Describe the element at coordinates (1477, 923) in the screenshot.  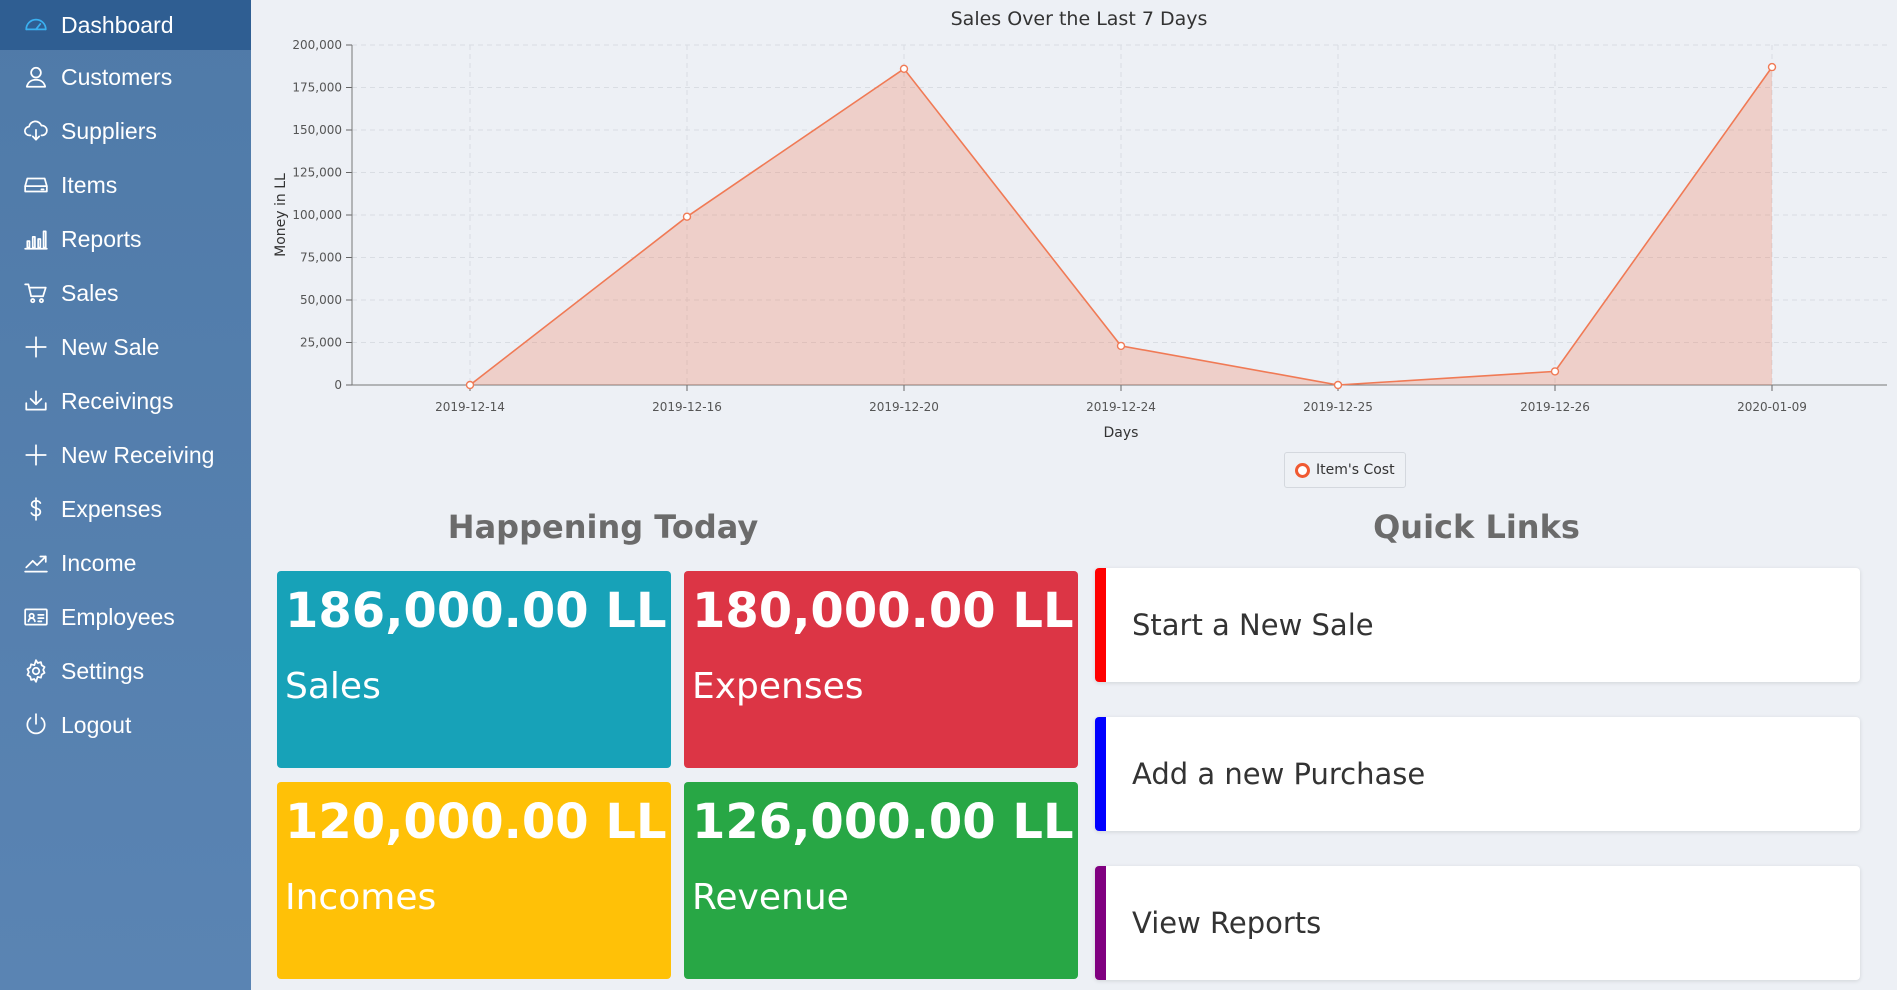
I see `view-reports-link: View Reports` at that location.